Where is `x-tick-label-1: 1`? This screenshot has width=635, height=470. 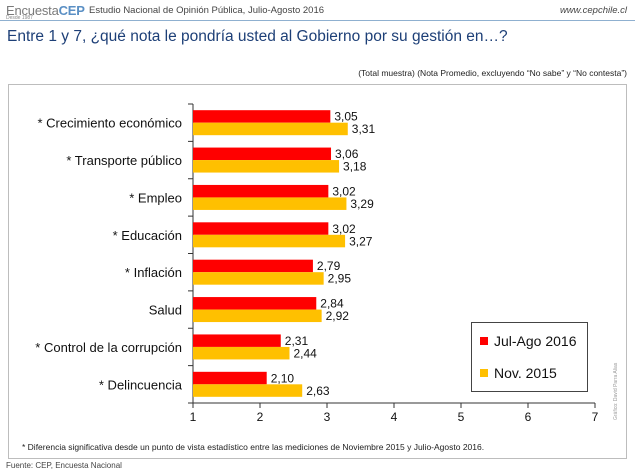
x-tick-label-1: 1 is located at coordinates (193, 417).